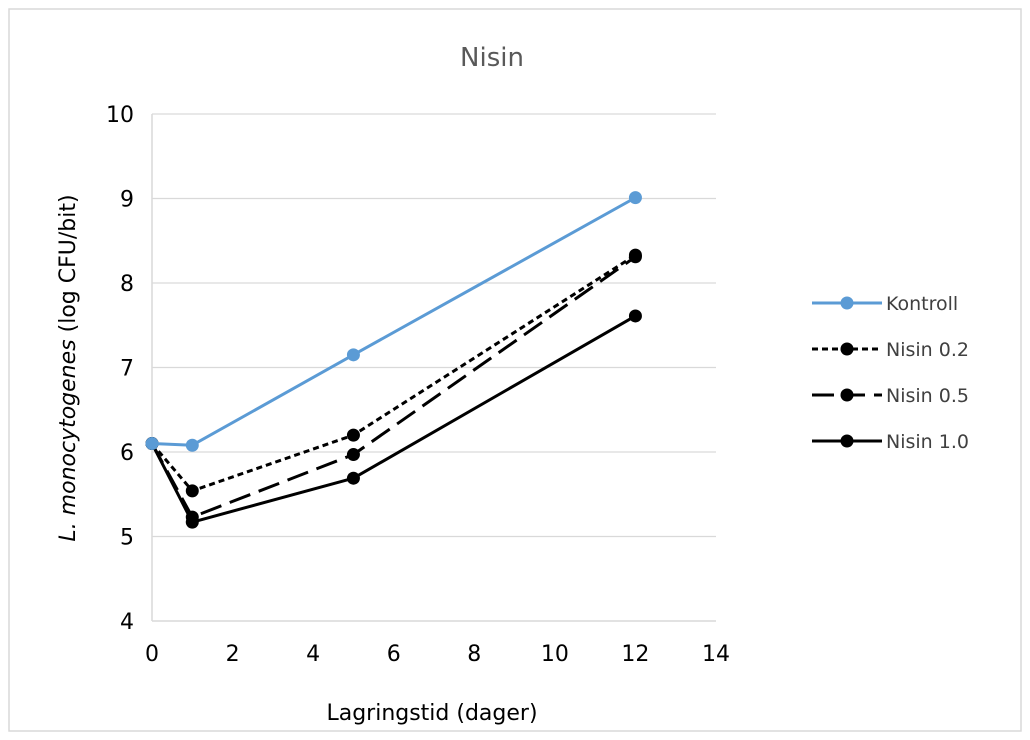 The width and height of the screenshot is (1030, 740). I want to click on x-tick-label: 2, so click(233, 654).